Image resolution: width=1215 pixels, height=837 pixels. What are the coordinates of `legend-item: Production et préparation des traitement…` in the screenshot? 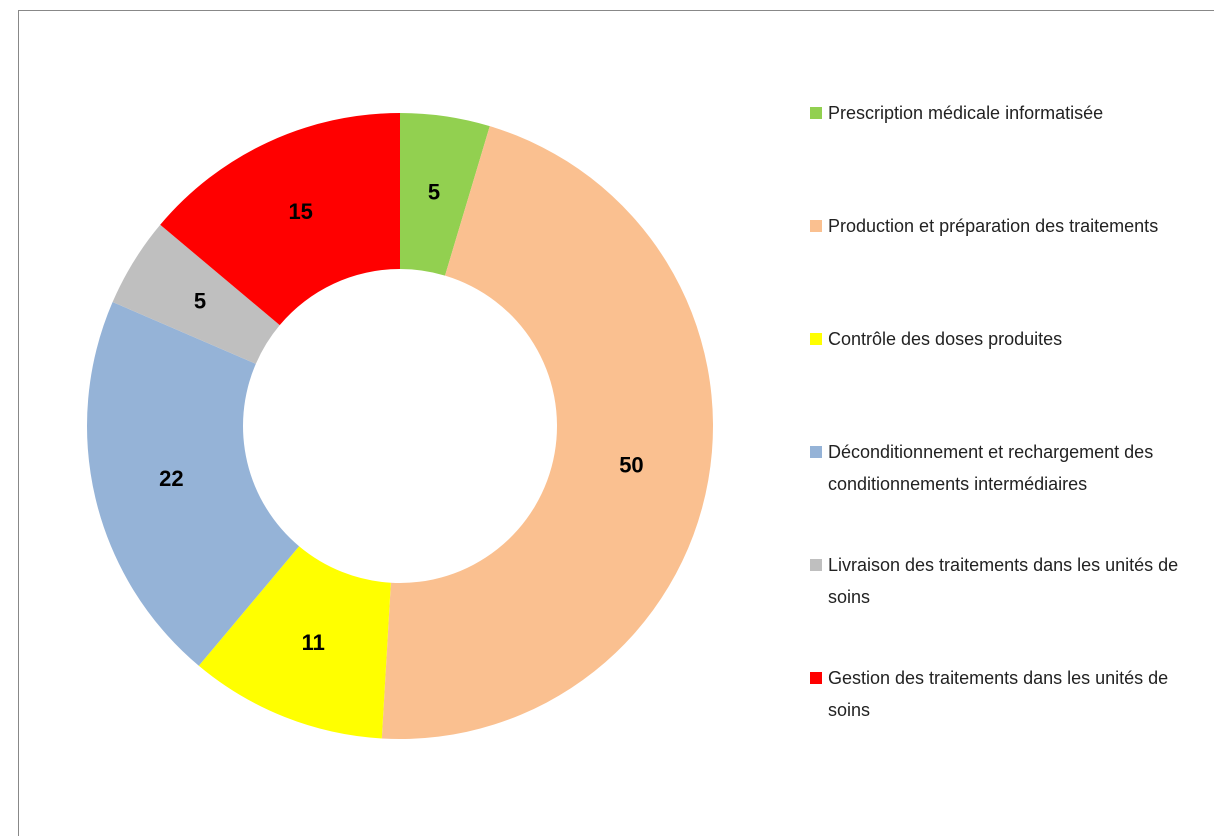 It's located at (1000, 226).